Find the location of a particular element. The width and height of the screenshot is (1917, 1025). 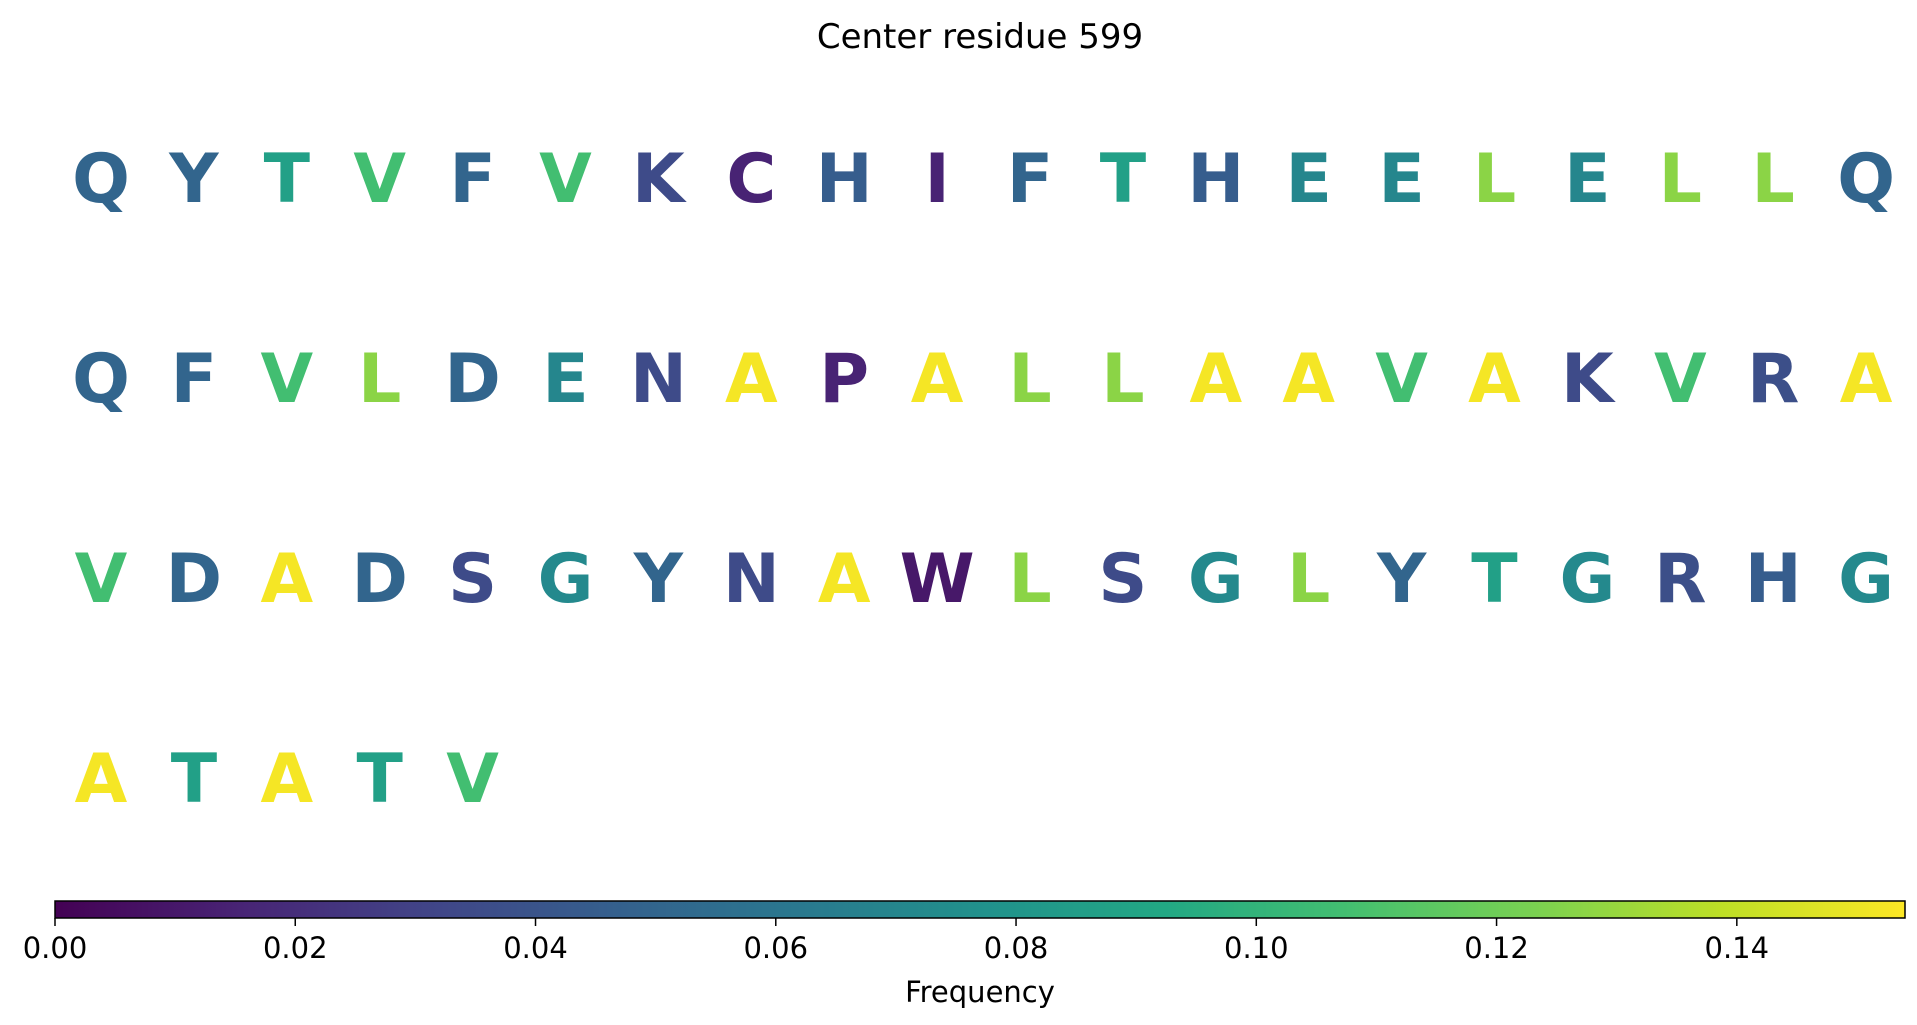

colorbar-tick-label: 0.06 is located at coordinates (775, 948).